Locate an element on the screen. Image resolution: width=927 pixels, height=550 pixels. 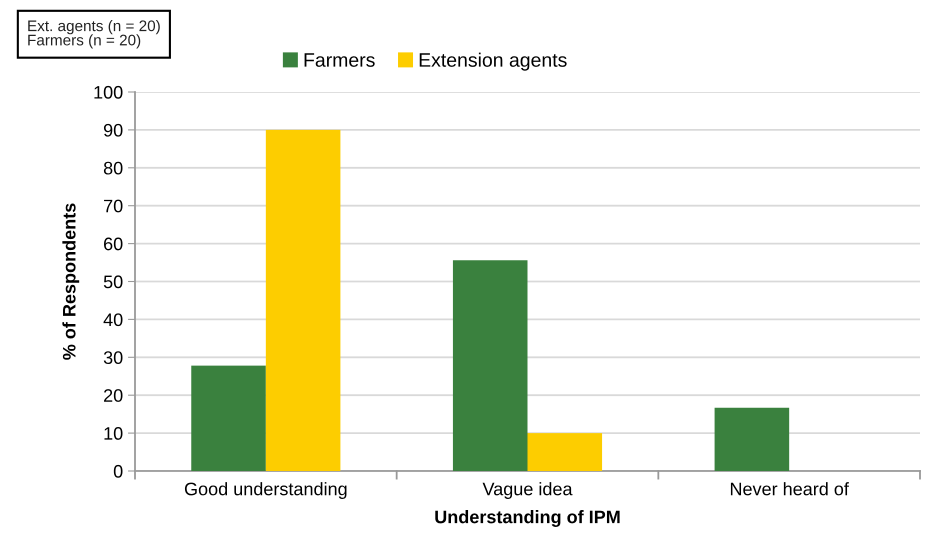
y-axis-title: % of Respondents is located at coordinates (71, 281).